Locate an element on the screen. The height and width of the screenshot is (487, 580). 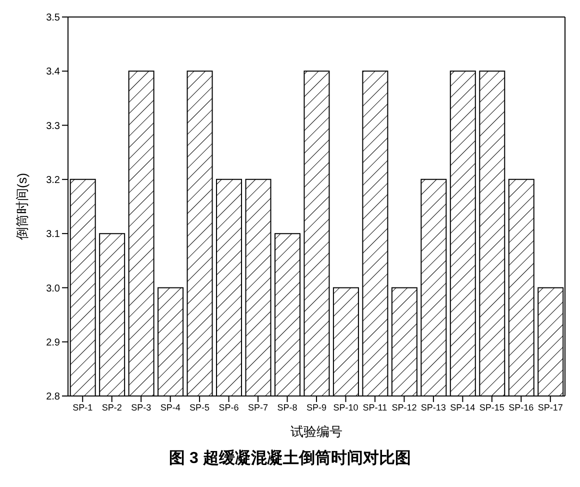
y-tick-label: 2.8 is located at coordinates (53, 397).